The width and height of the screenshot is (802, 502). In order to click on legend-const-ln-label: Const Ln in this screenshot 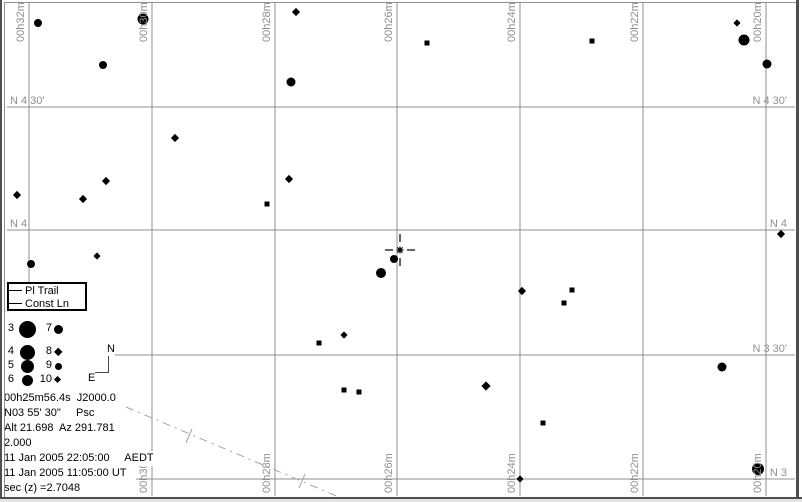, I will do `click(47, 303)`.